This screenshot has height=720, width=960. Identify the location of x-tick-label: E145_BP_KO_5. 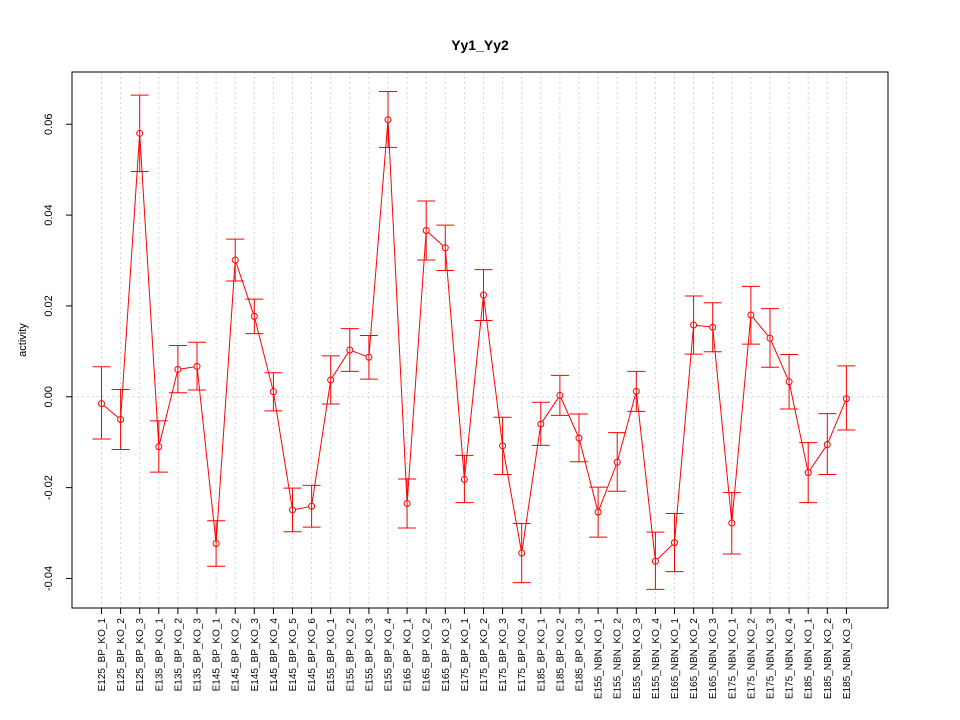
(293, 655).